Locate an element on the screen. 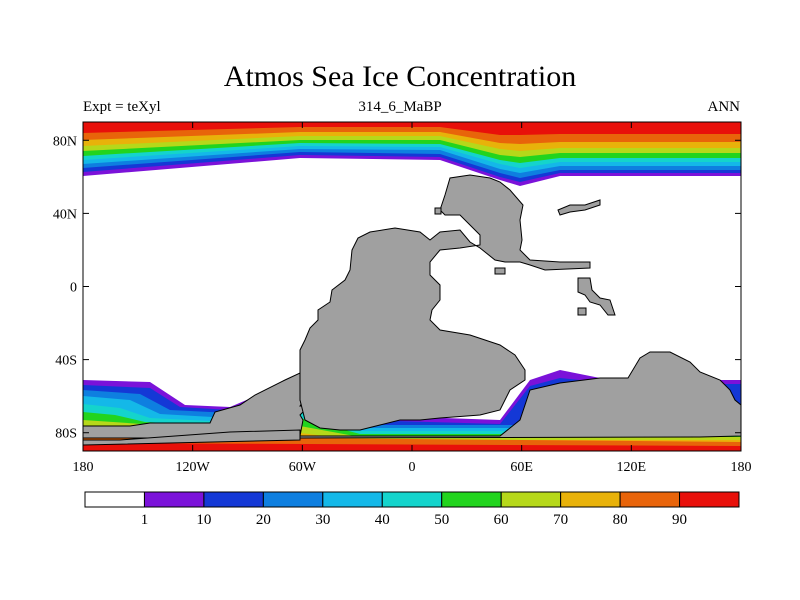 The image size is (800, 600). lon-label: 120E is located at coordinates (632, 467).